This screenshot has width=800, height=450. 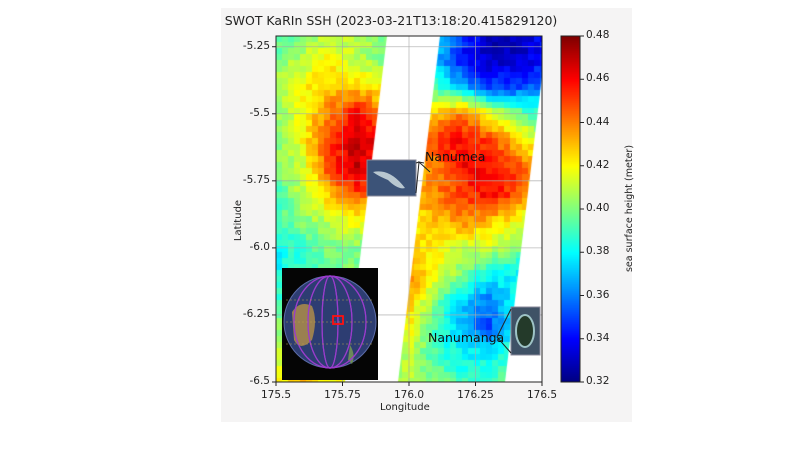 What do you see at coordinates (409, 395) in the screenshot?
I see `x-tick-label: 176.0` at bounding box center [409, 395].